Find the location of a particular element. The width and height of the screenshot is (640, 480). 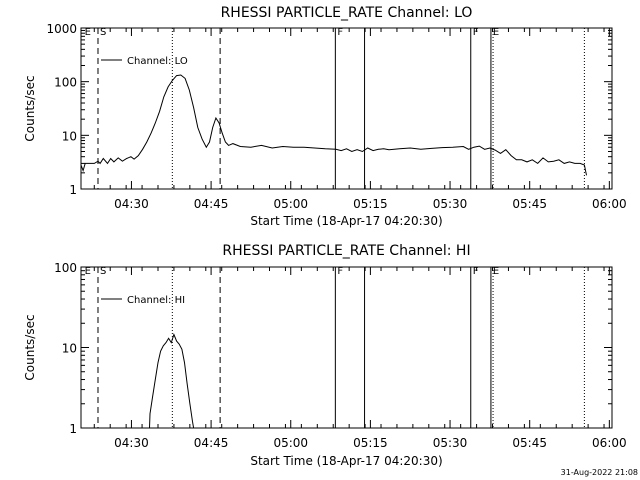

legend-label: Channel: LO is located at coordinates (157, 61).